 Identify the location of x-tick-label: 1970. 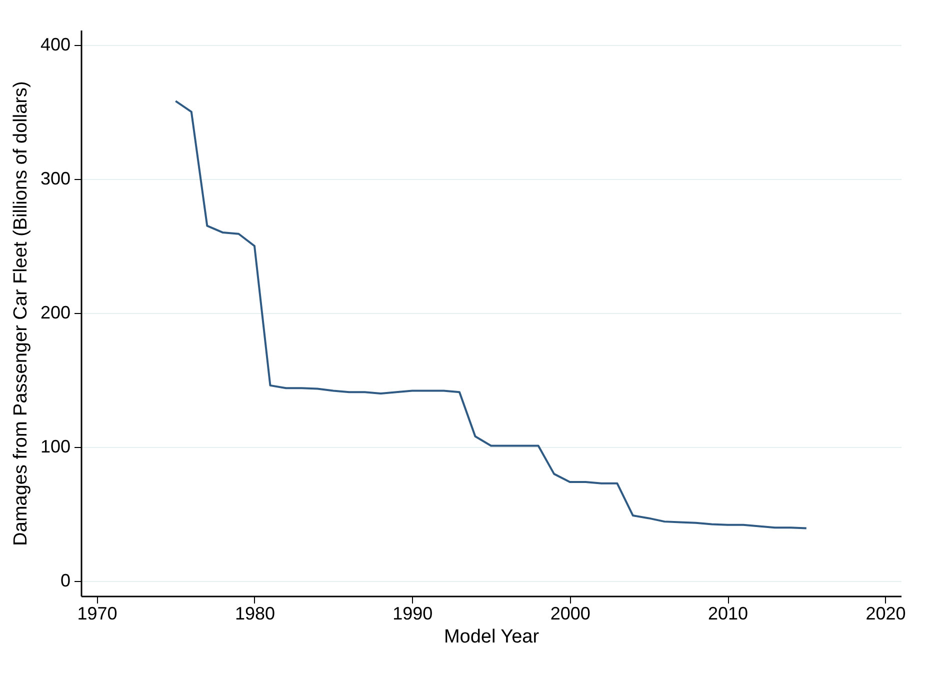
(97, 614).